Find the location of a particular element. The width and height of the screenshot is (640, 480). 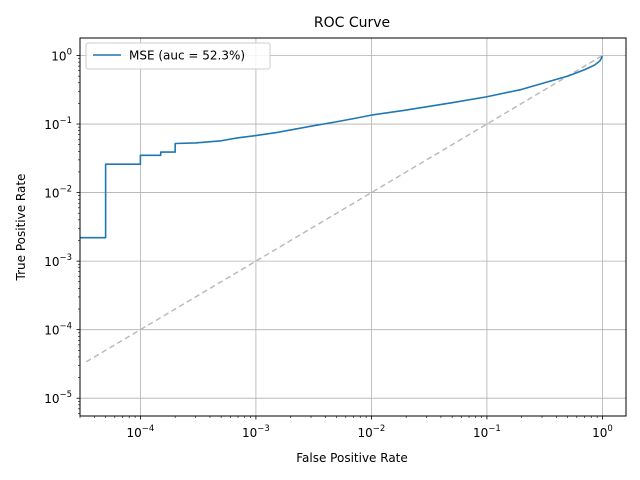

legend: MSE (auc = 52.3%) is located at coordinates (178, 56).